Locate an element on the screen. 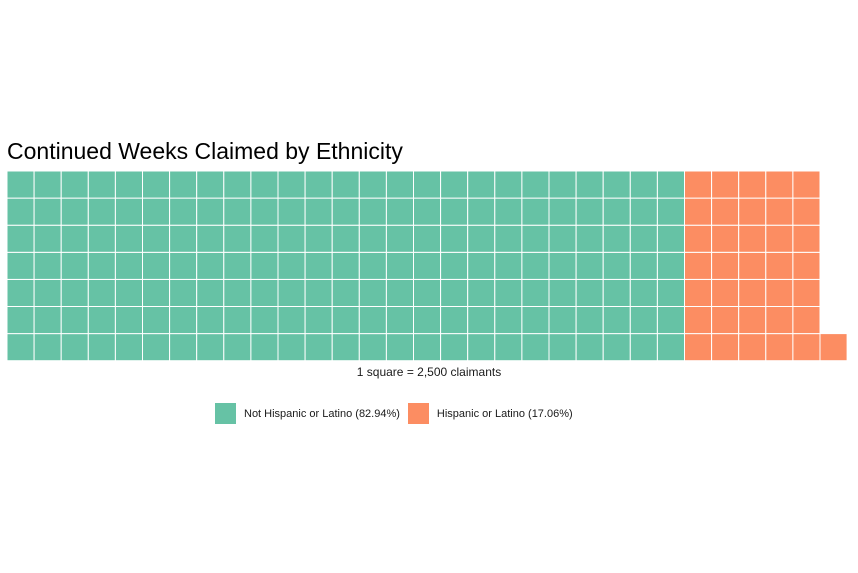 This screenshot has width=858, height=573. legend-label-hispanic: Hispanic or Latino (17.06%) is located at coordinates (504, 413).